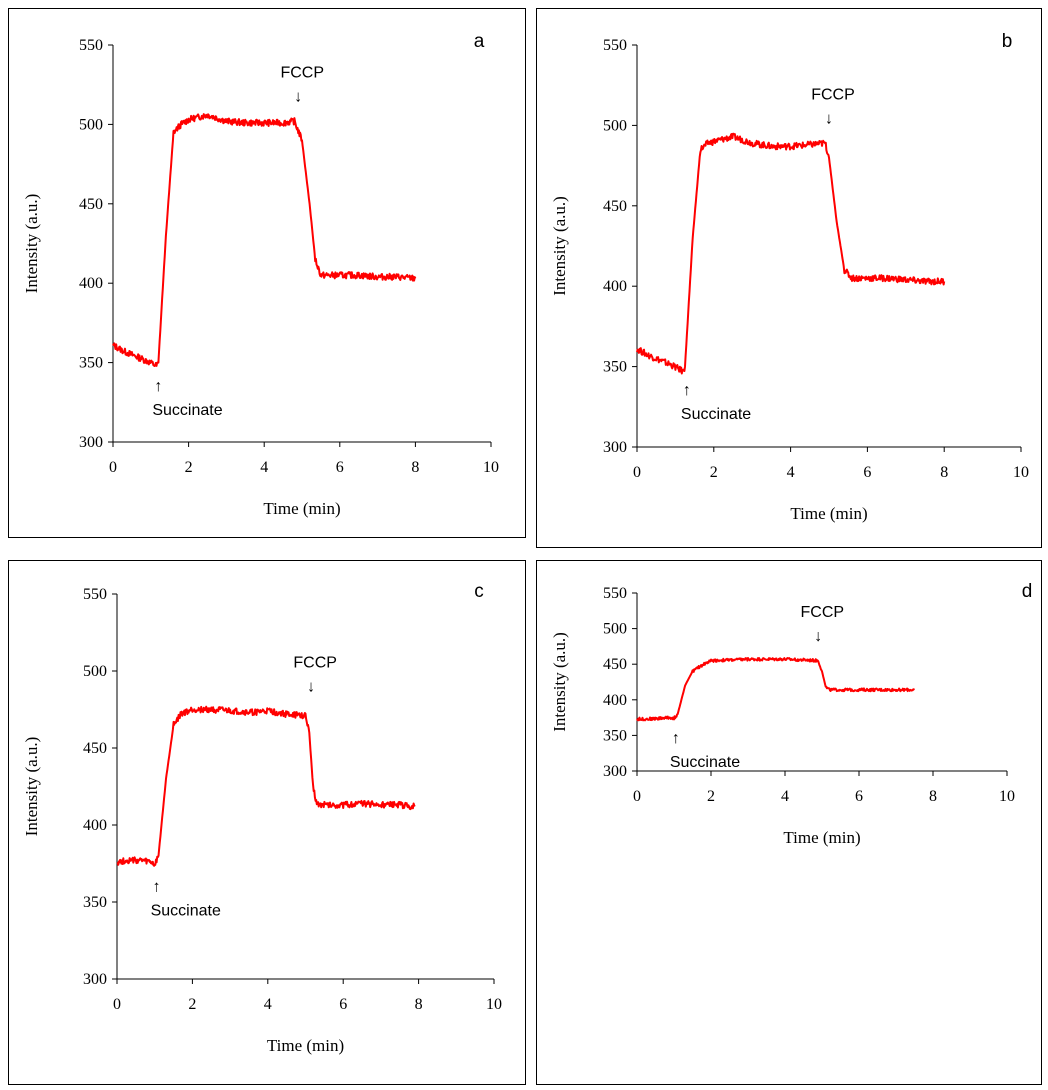 Image resolution: width=1048 pixels, height=1090 pixels. Describe the element at coordinates (1007, 41) in the screenshot. I see `panel-label: b` at that location.